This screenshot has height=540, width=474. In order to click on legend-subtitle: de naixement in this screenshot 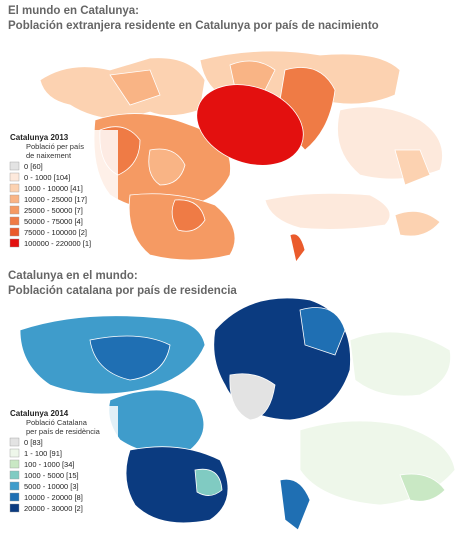, I will do `click(49, 155)`.